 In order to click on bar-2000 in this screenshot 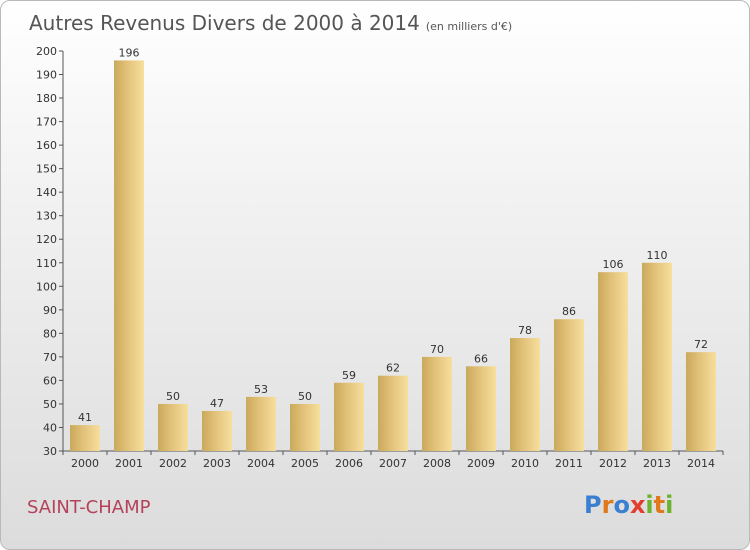, I will do `click(85, 438)`.